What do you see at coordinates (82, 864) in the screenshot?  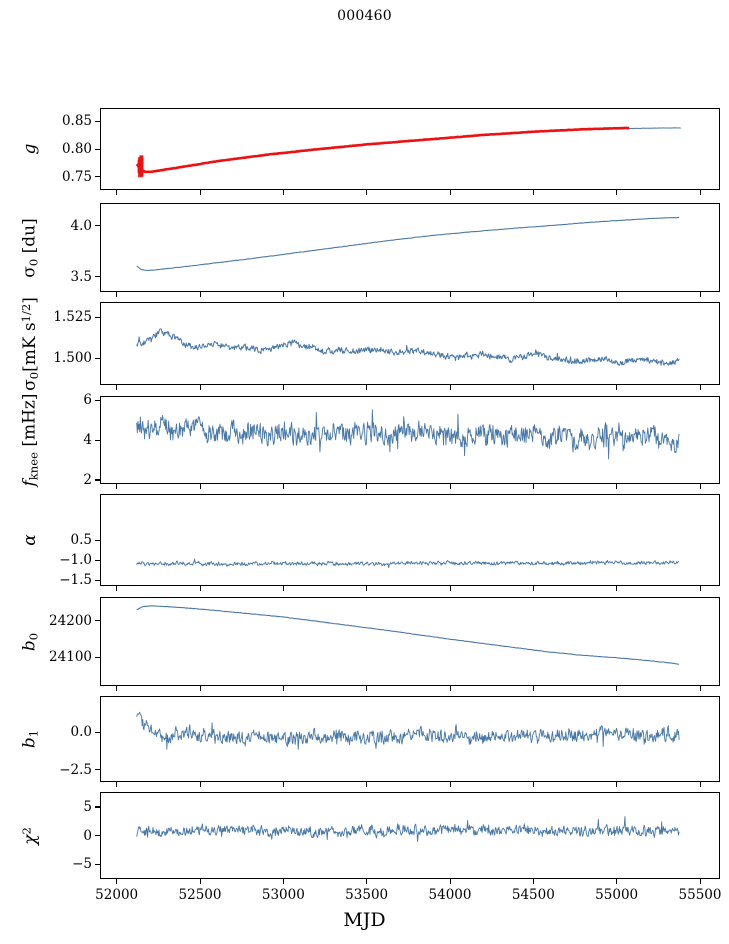 I see `y-tick-label: −5` at bounding box center [82, 864].